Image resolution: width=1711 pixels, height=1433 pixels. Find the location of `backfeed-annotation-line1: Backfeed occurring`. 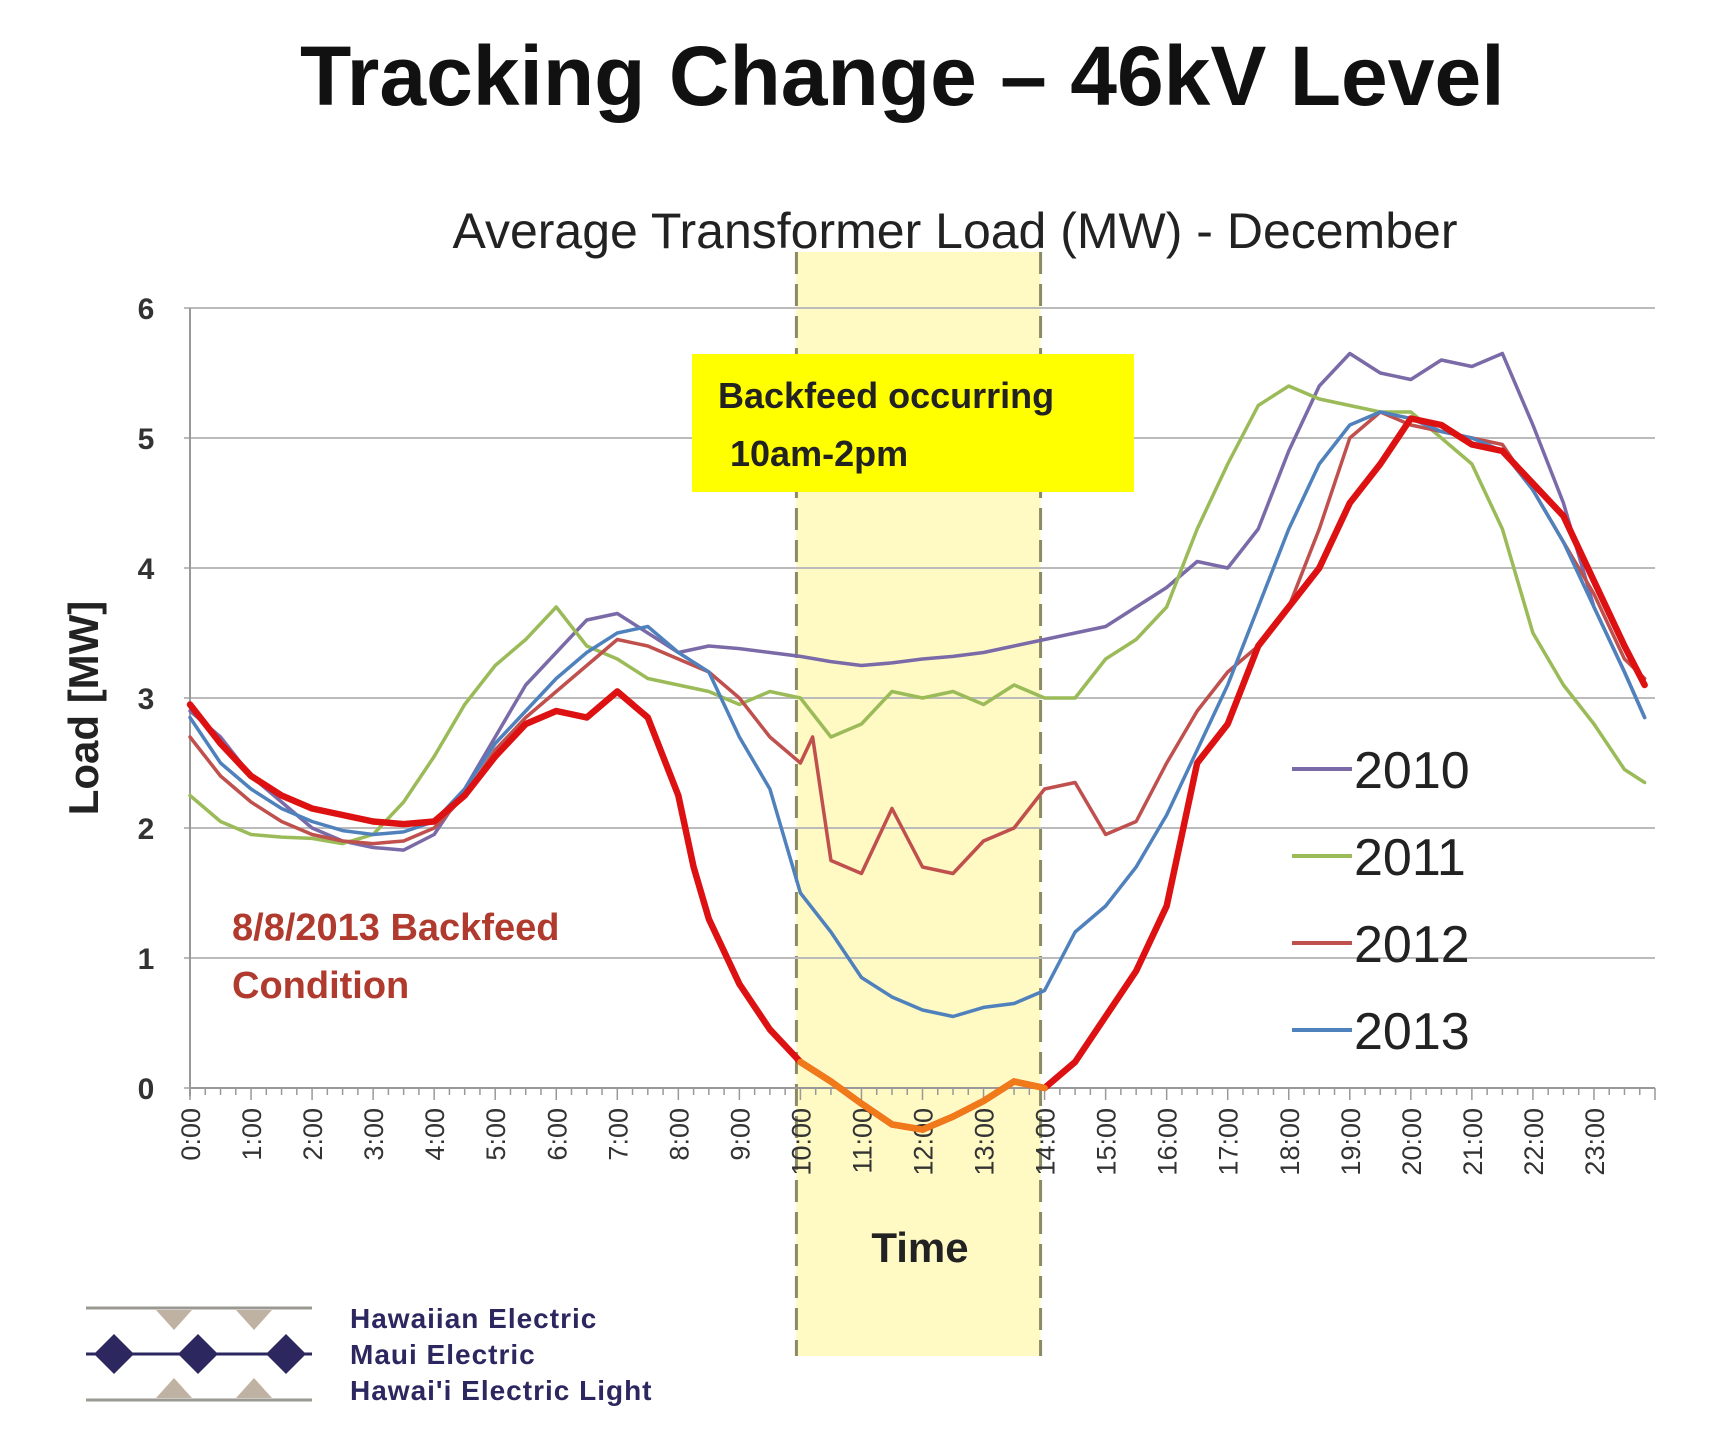

backfeed-annotation-line1: Backfeed occurring is located at coordinates (886, 395).